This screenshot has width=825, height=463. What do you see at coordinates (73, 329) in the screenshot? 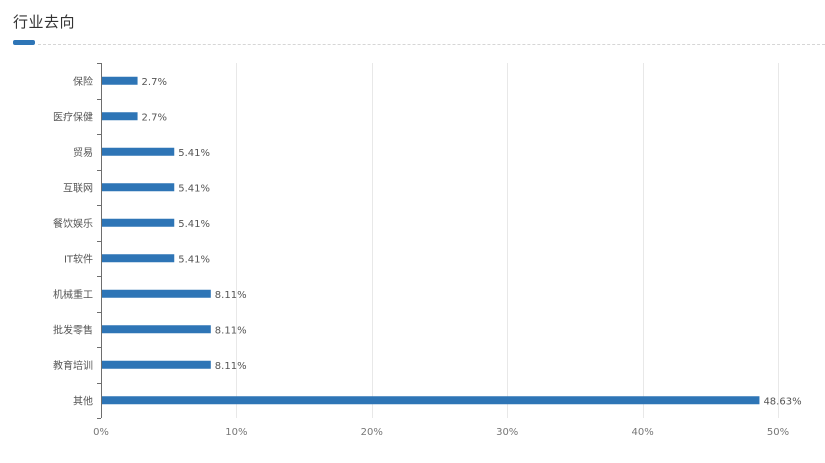
I see `category-label: 批发零售` at bounding box center [73, 329].